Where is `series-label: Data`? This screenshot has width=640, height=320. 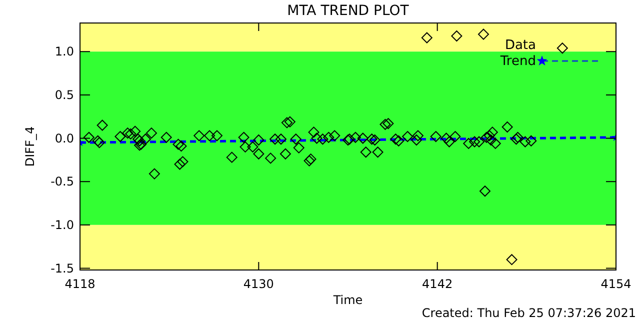 series-label: Data is located at coordinates (520, 45).